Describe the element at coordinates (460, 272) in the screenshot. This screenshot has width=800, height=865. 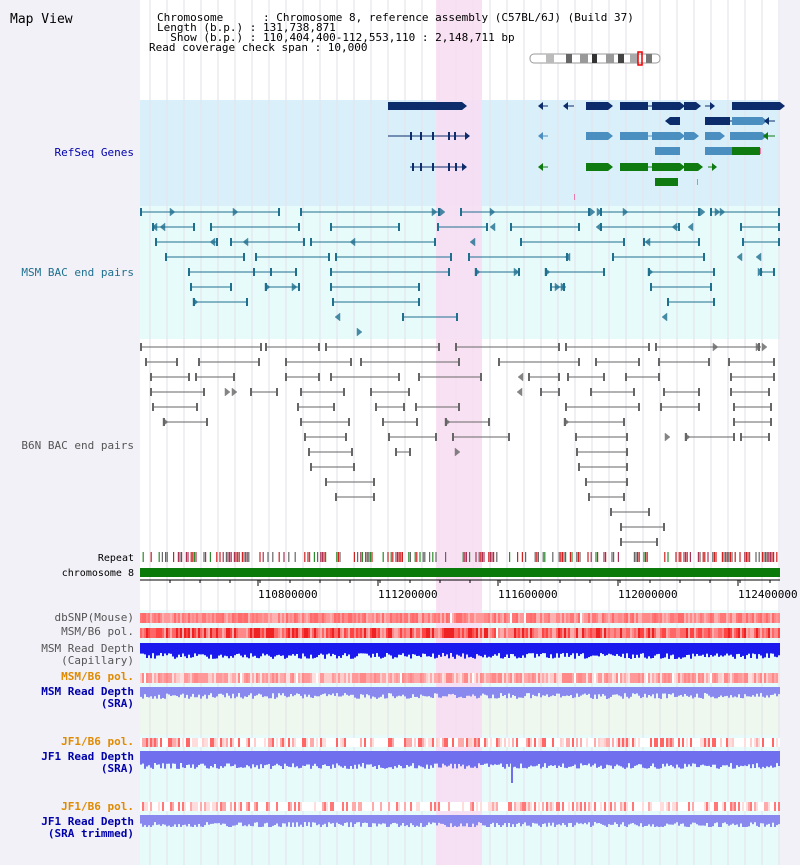
I see `msm-bac-track` at that location.